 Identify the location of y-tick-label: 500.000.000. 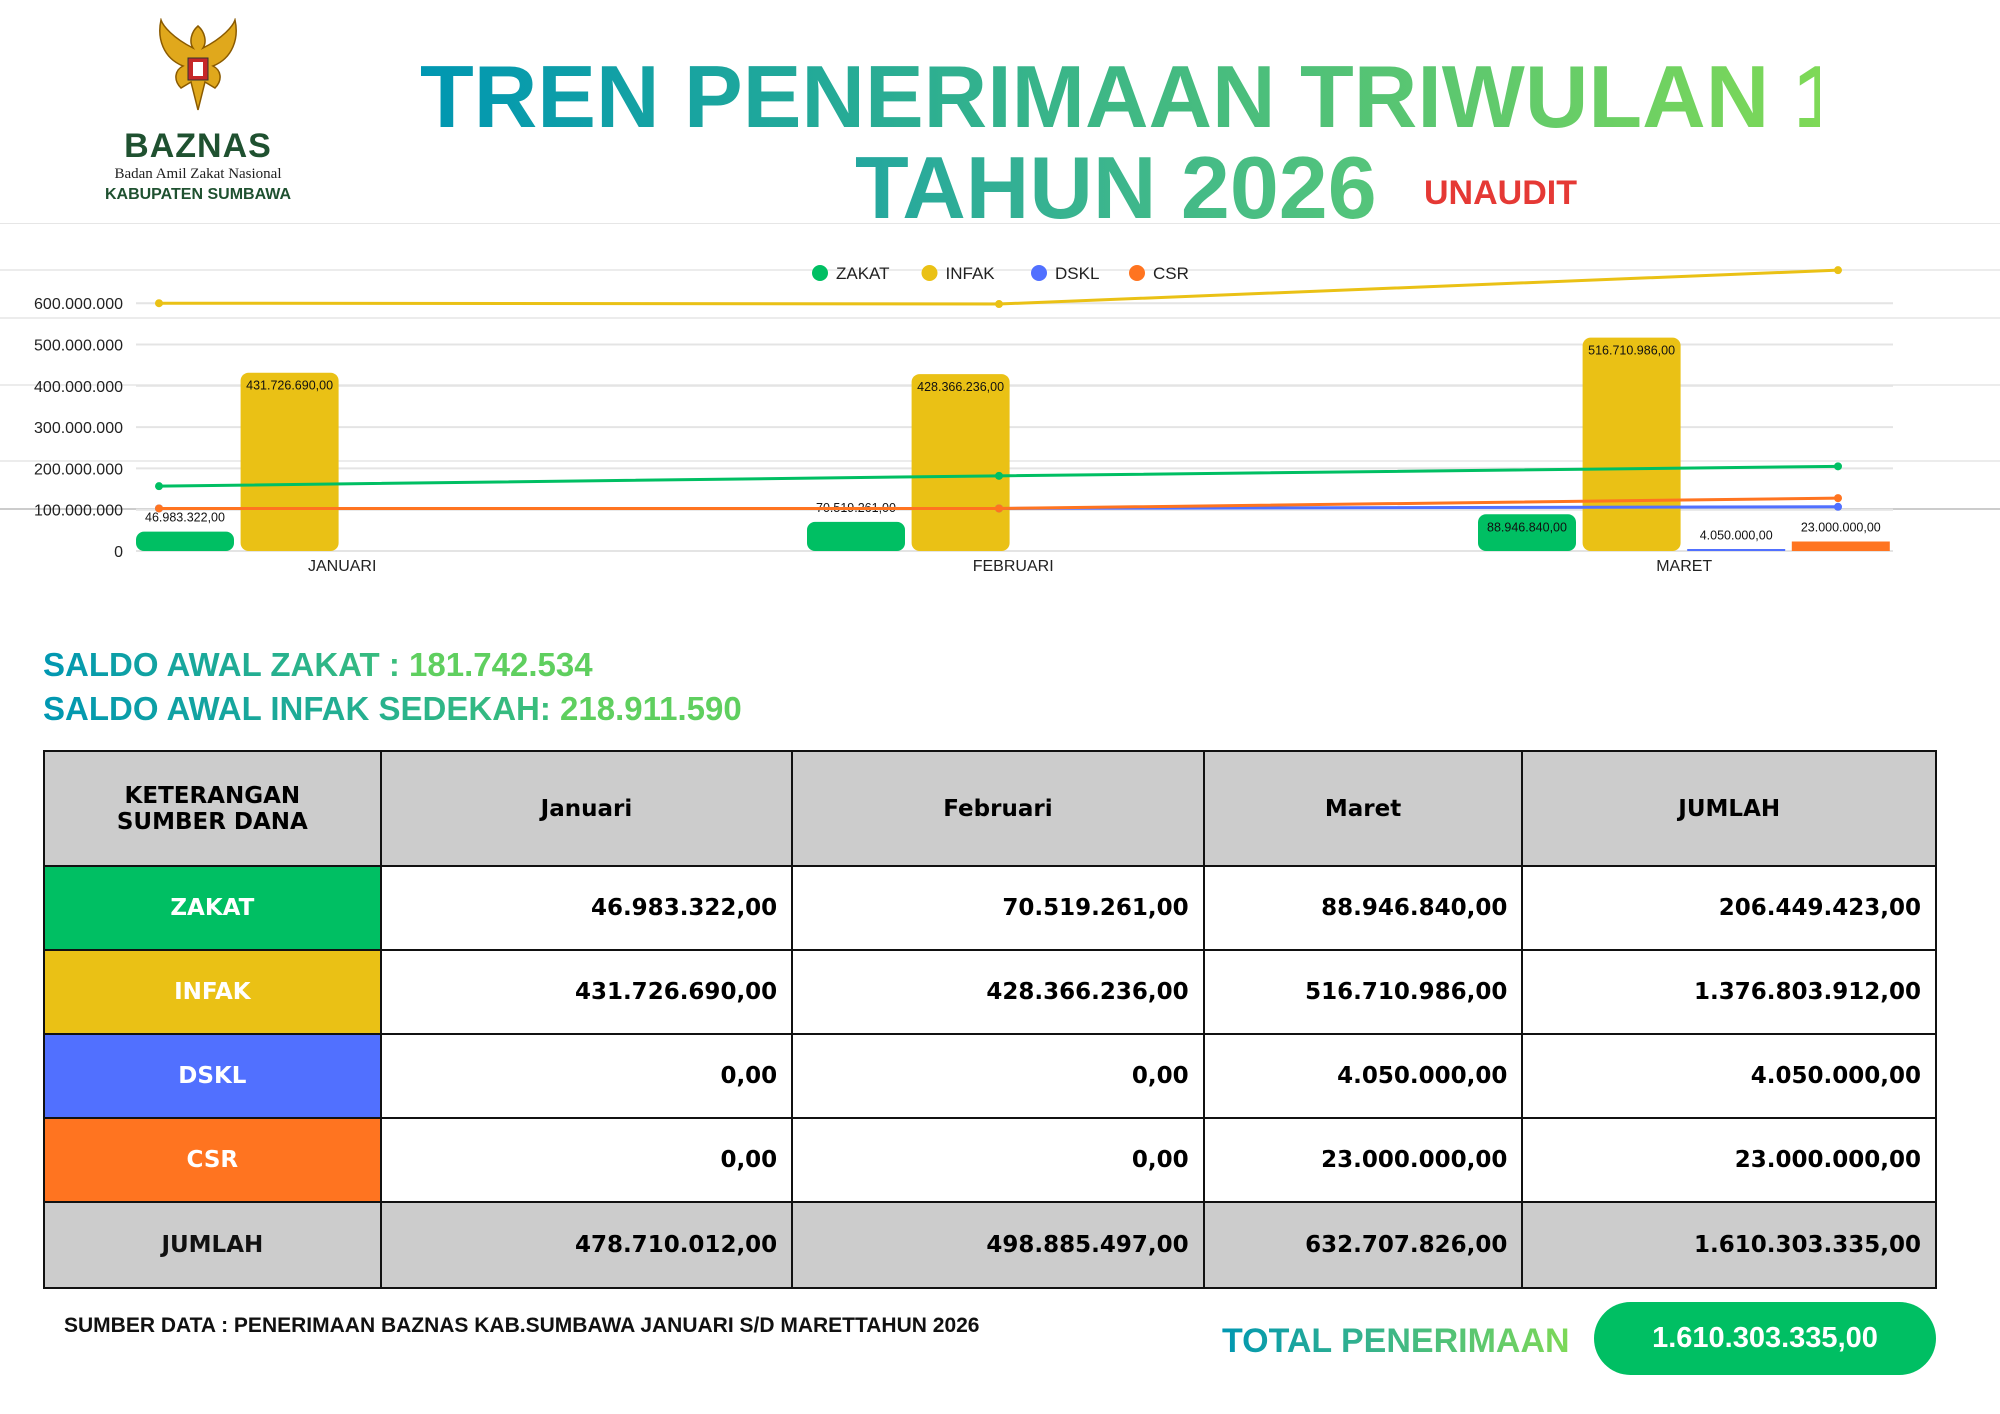
(78, 346).